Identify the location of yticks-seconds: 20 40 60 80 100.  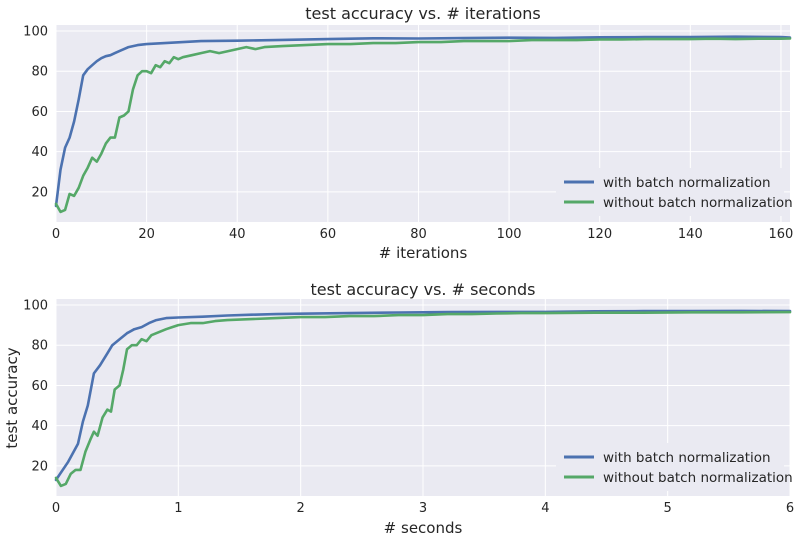
(35, 387).